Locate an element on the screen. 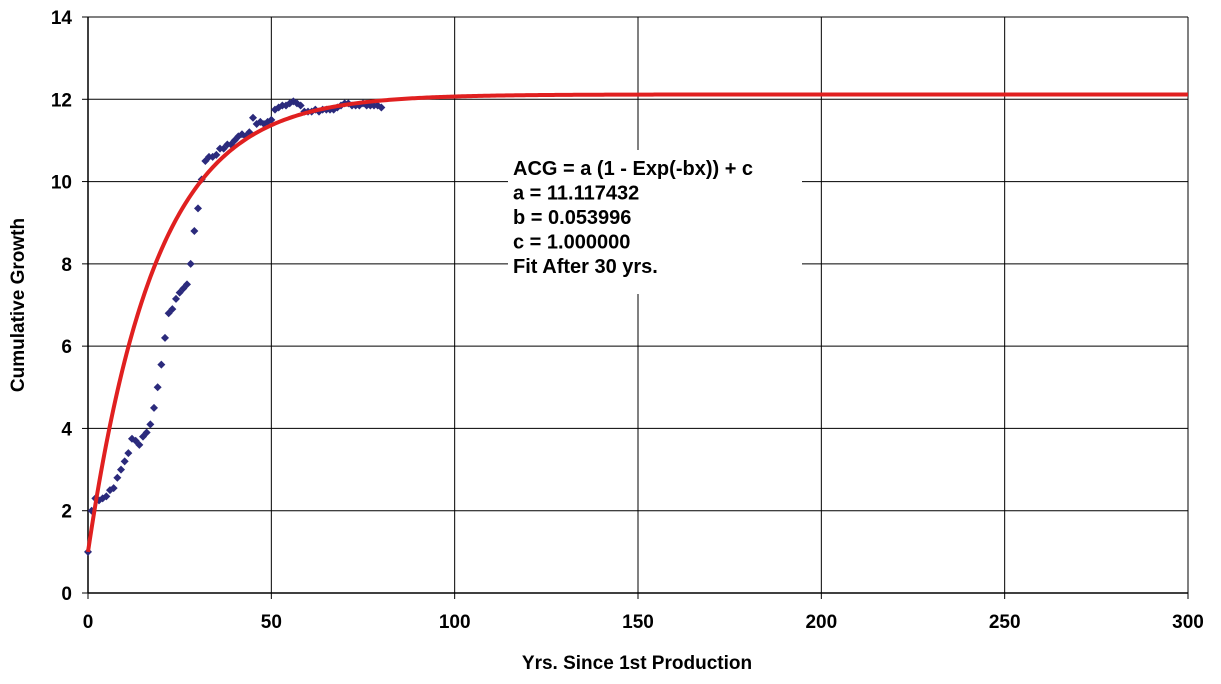  equation-line: ACG = a (1 - Exp(-bx)) + c is located at coordinates (633, 169).